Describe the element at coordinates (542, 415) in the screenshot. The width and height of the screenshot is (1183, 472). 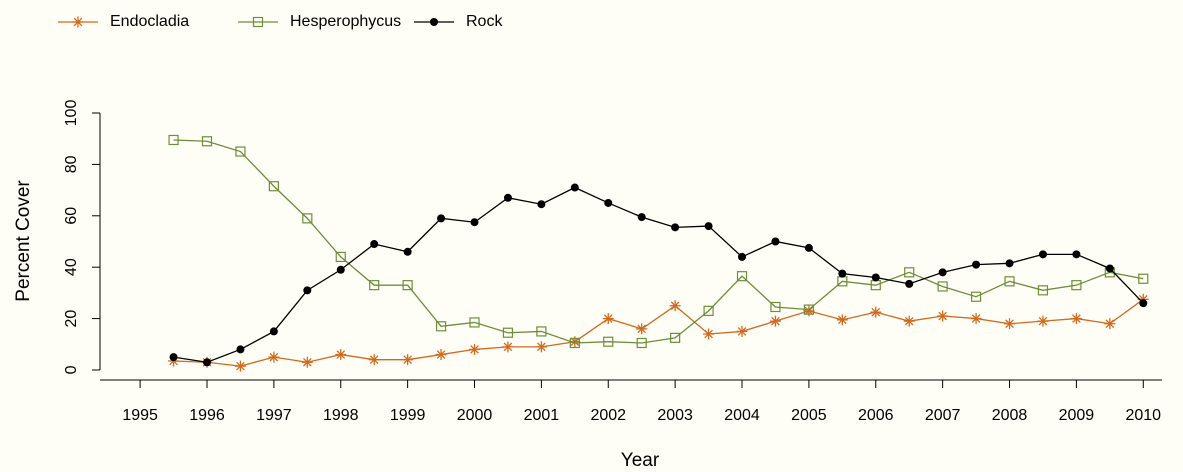
I see `x-tick-label: 2001` at that location.